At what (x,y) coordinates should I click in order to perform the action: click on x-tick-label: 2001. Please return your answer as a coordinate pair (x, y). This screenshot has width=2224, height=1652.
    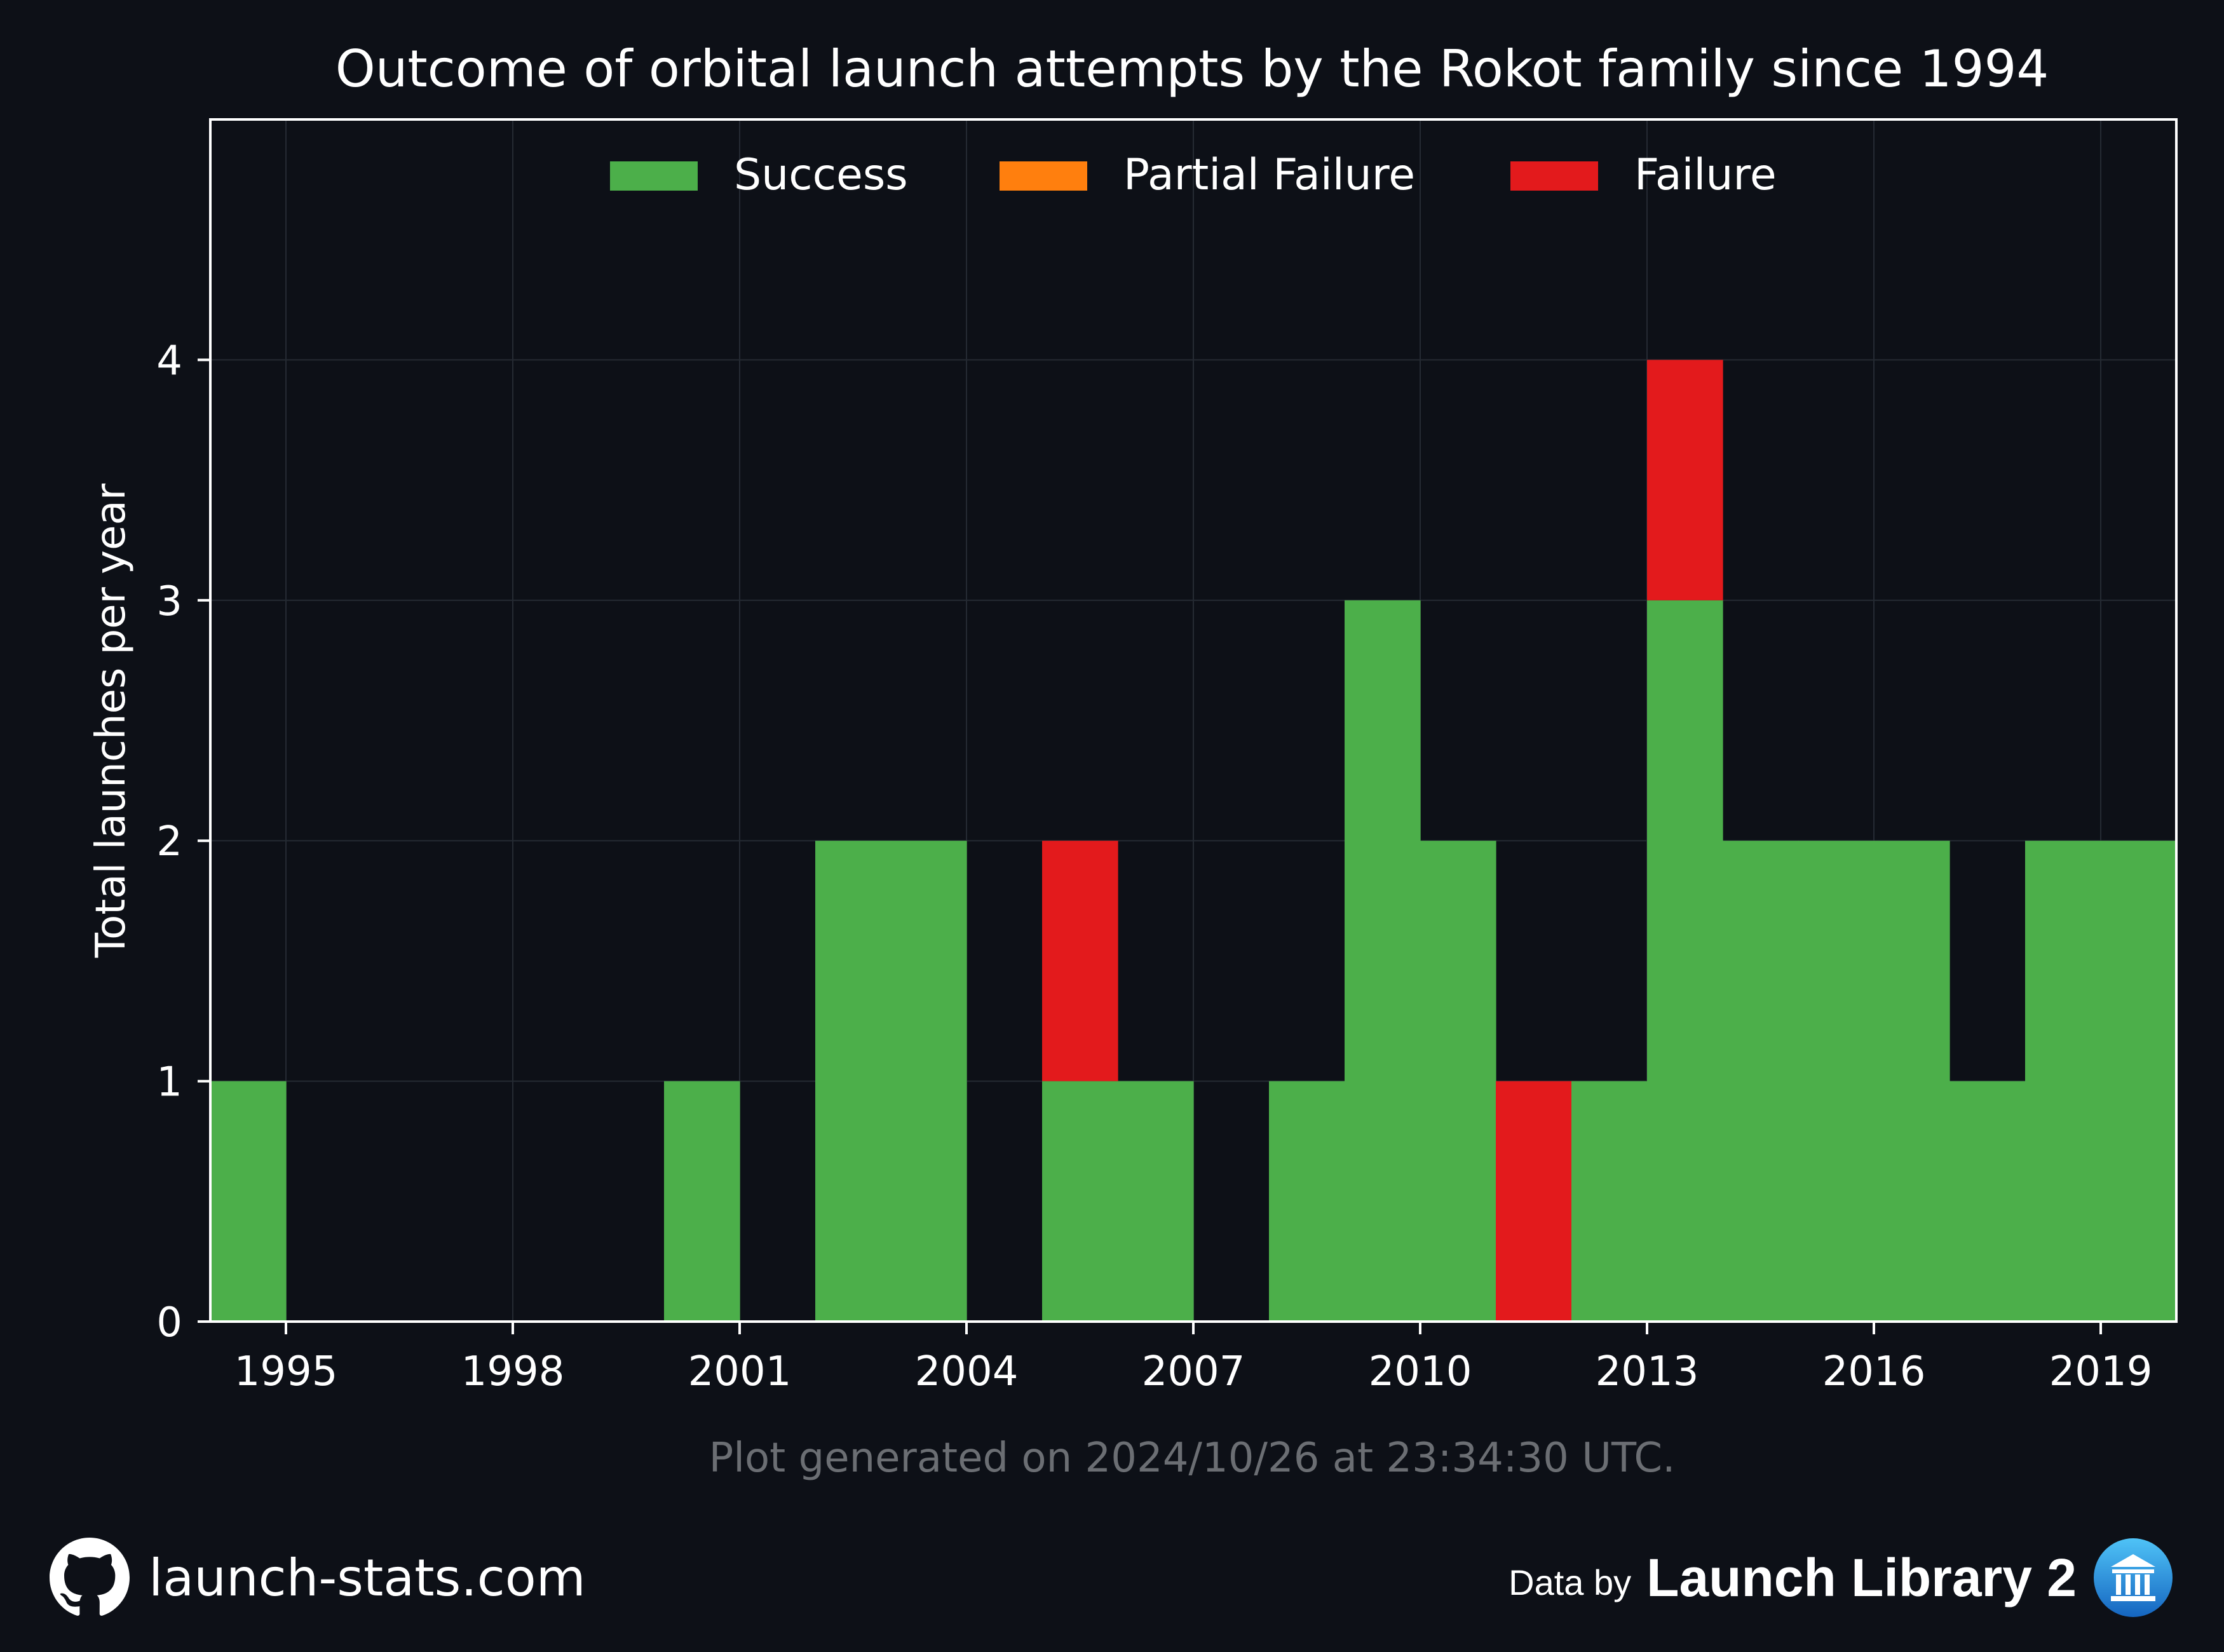
    Looking at the image, I should click on (740, 1371).